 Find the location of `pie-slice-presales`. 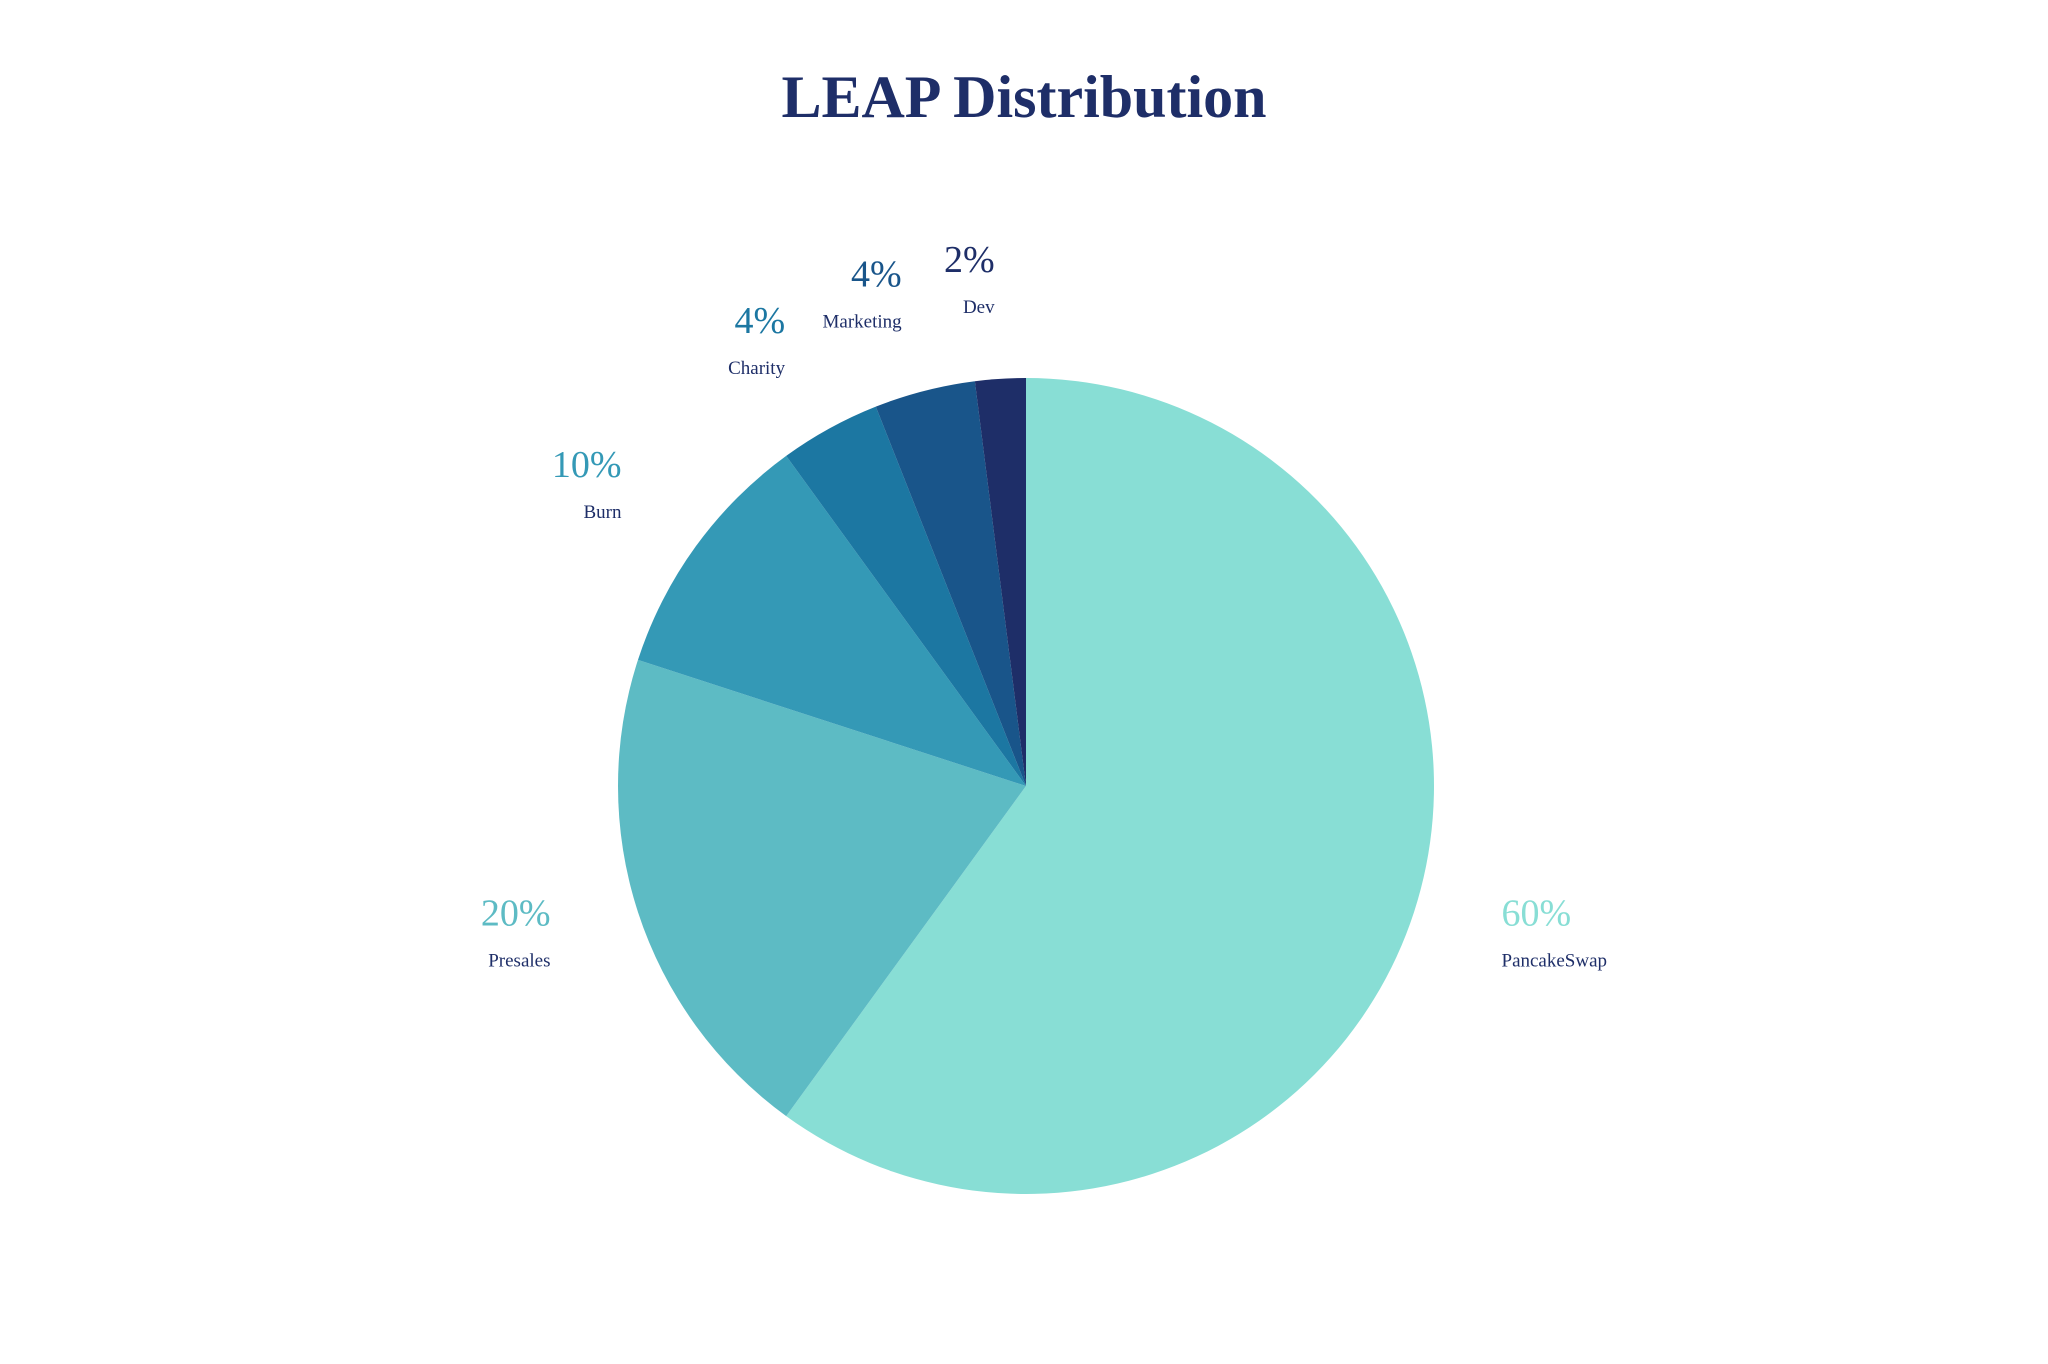

pie-slice-presales is located at coordinates (821, 888).